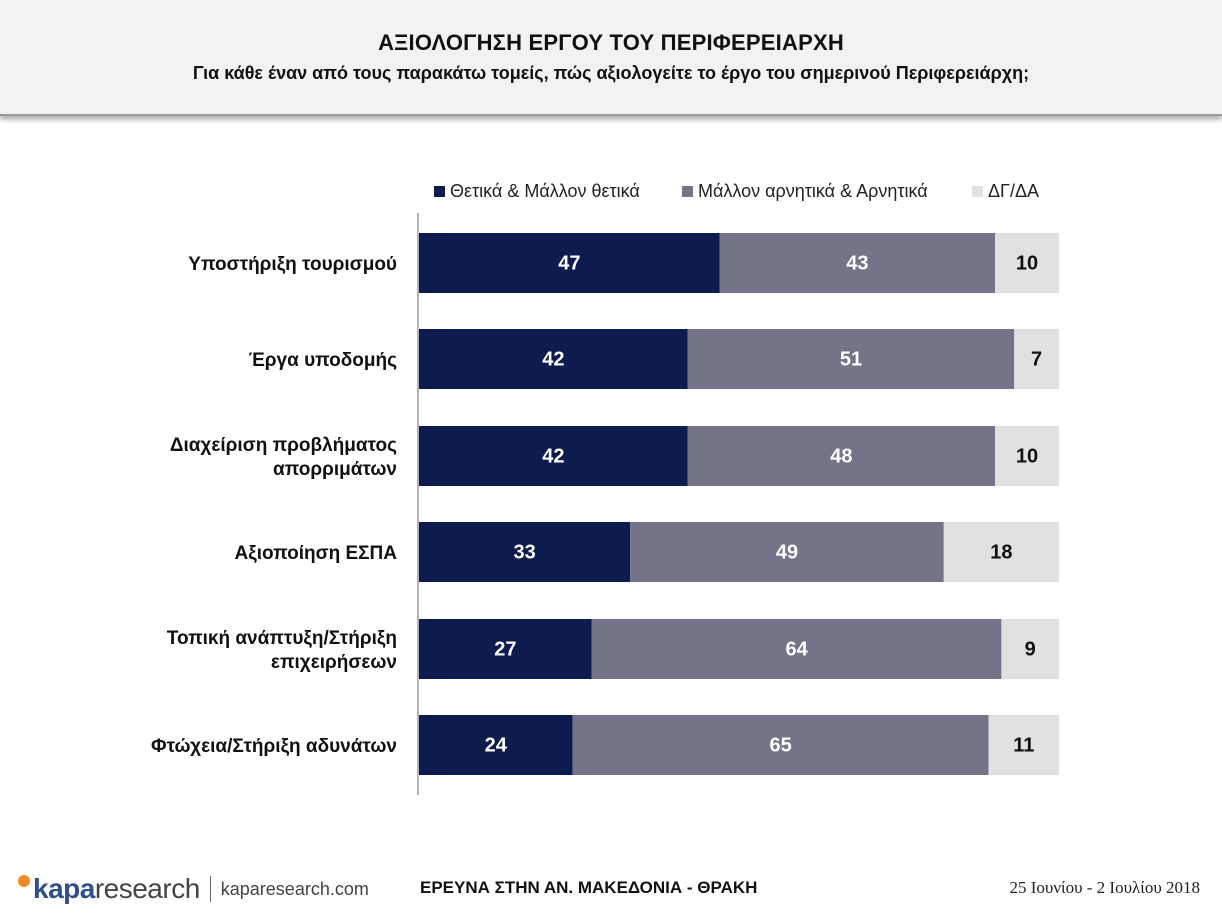 The width and height of the screenshot is (1222, 917). What do you see at coordinates (283, 445) in the screenshot?
I see `category-label-line: Διαχείριση προβλήματος` at bounding box center [283, 445].